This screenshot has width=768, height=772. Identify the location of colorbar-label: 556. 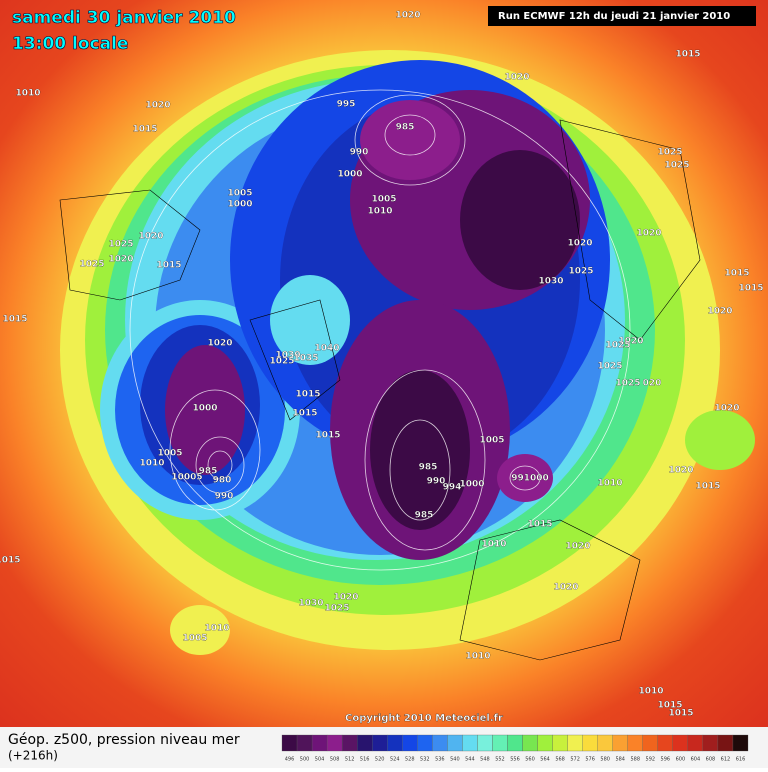
(515, 760).